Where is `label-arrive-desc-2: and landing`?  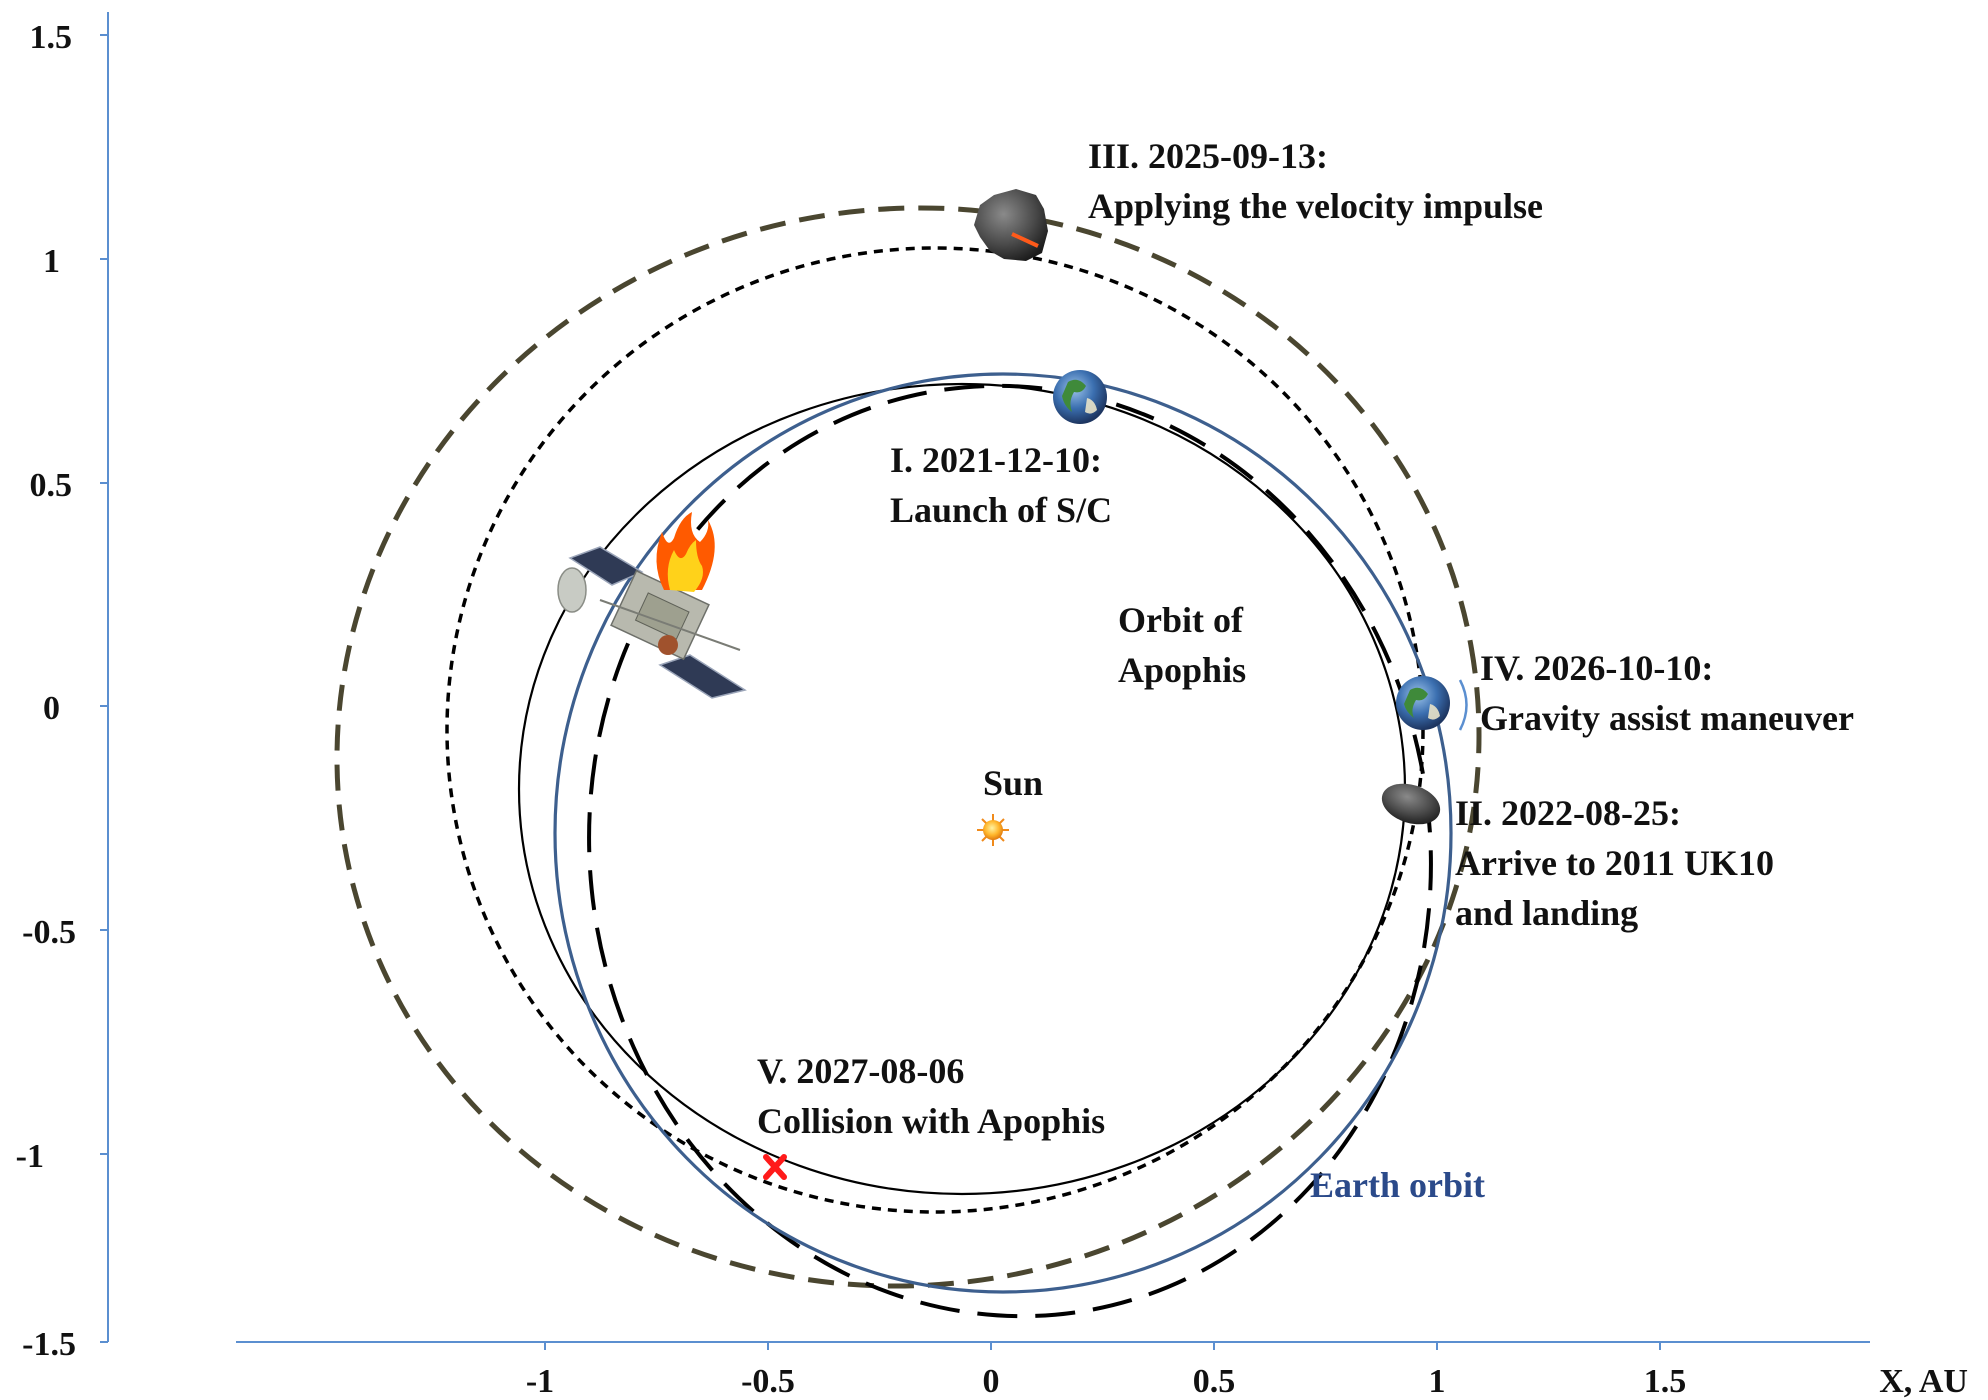
label-arrive-desc-2: and landing is located at coordinates (1546, 913).